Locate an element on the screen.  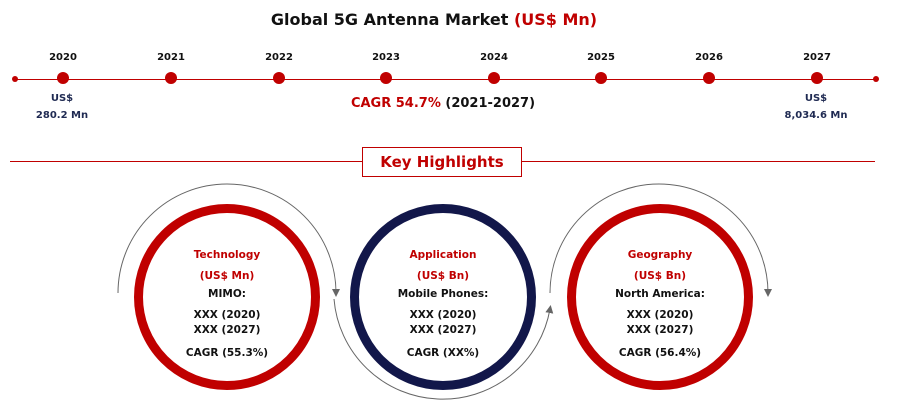
end-value-currency: US$ is located at coordinates (816, 98).